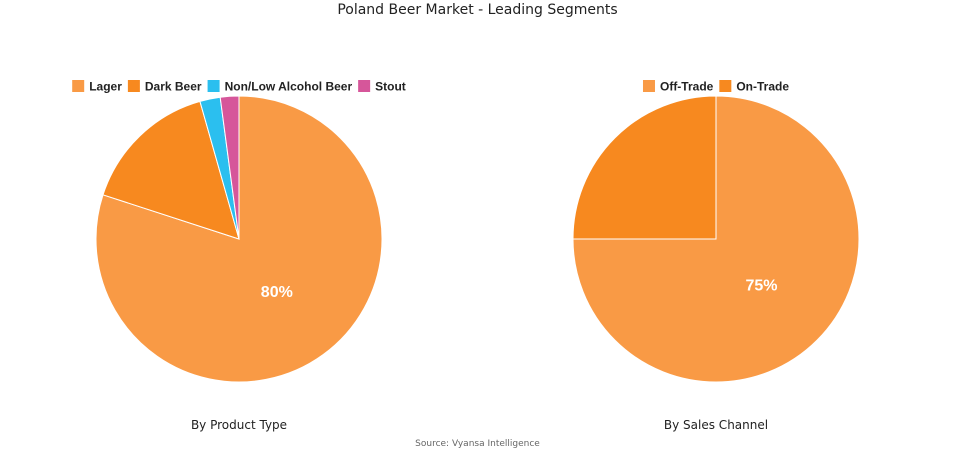 Image resolution: width=955 pixels, height=454 pixels. Describe the element at coordinates (715, 87) in the screenshot. I see `legend: Off-Trade On-Trade` at that location.